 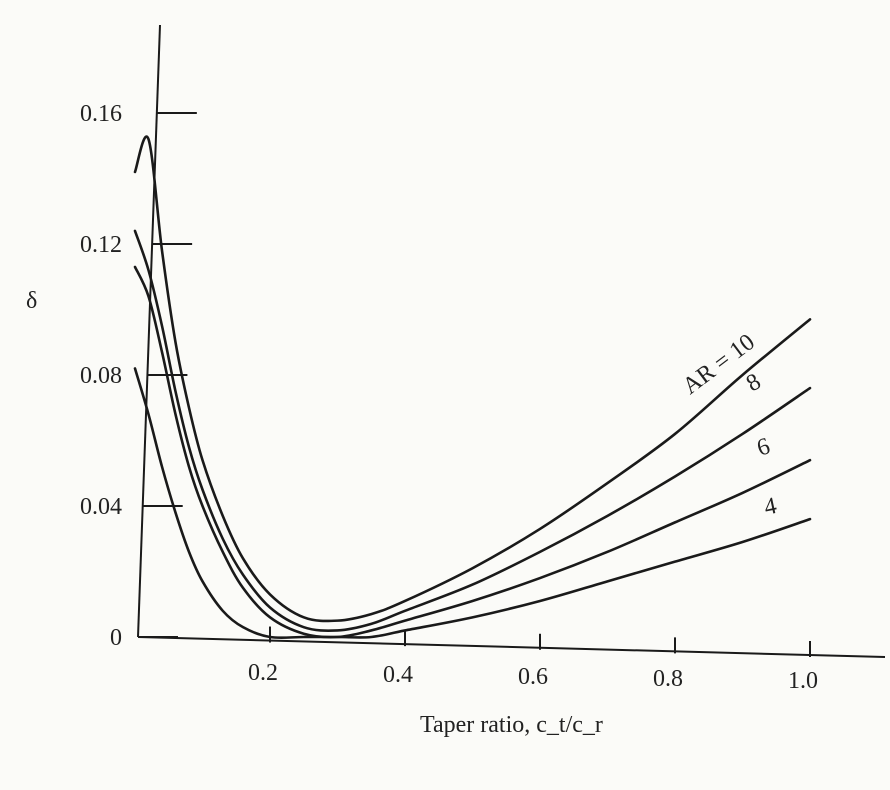 I want to click on y-tick-label: 0.16, so click(x=101, y=114).